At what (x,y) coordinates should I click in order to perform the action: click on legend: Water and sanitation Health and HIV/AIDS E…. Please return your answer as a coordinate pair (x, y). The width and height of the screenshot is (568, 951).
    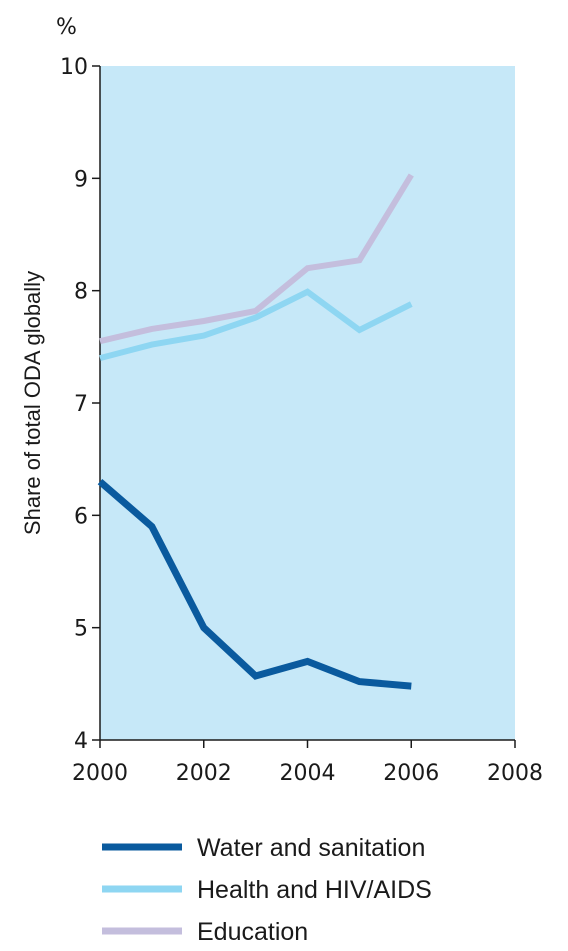
    Looking at the image, I should click on (267, 890).